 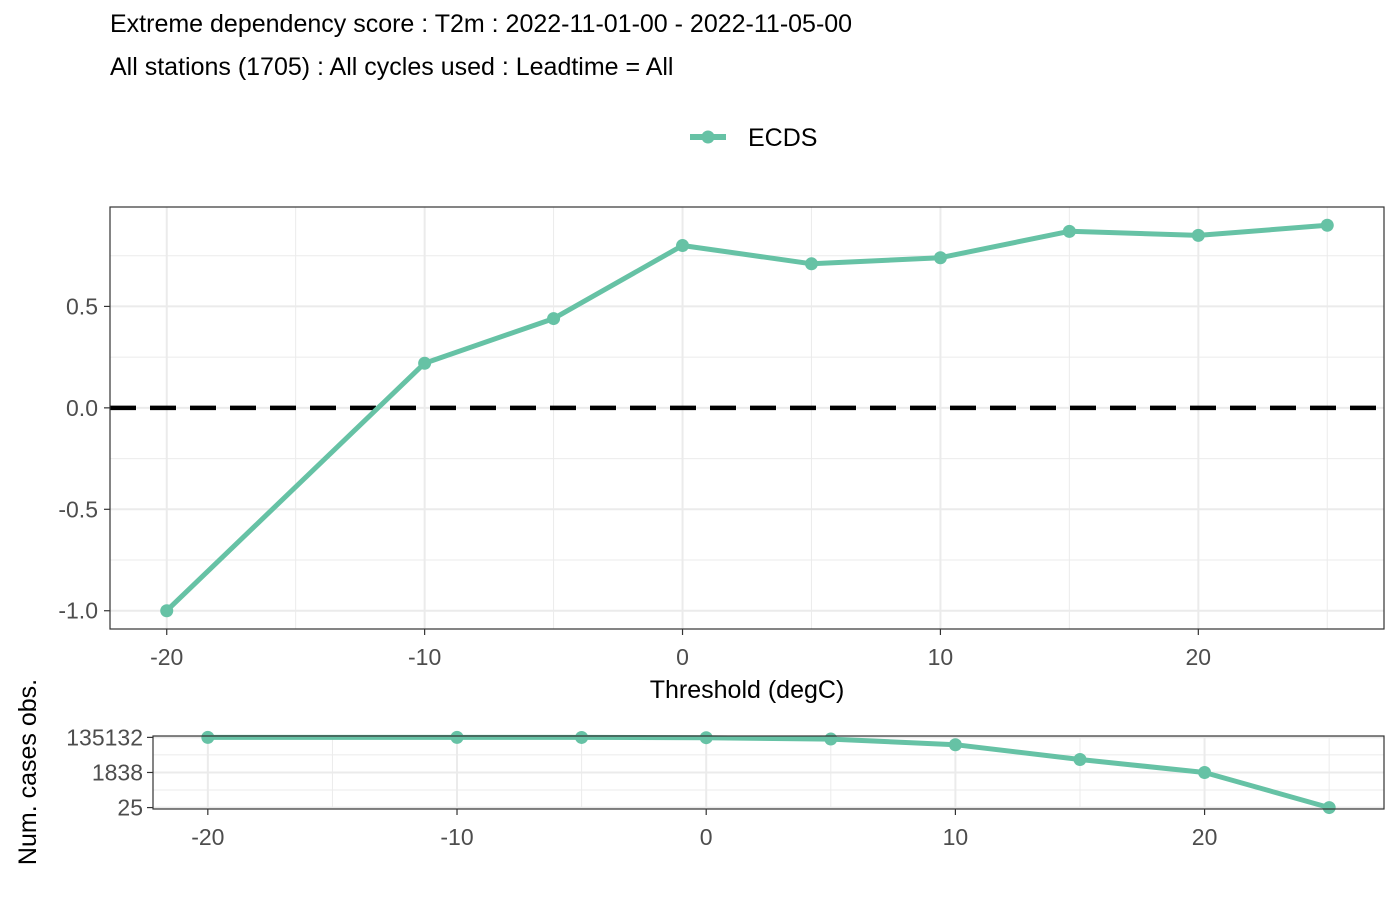 I want to click on y-tick-label: 1838, so click(x=117, y=772).